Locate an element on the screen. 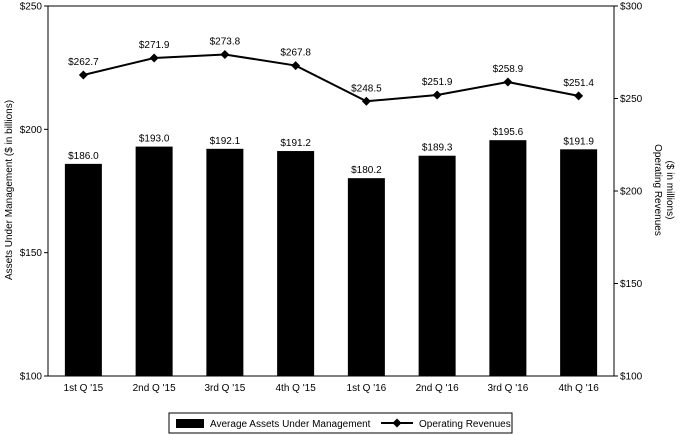  y2-tick-label: $100 is located at coordinates (631, 377).